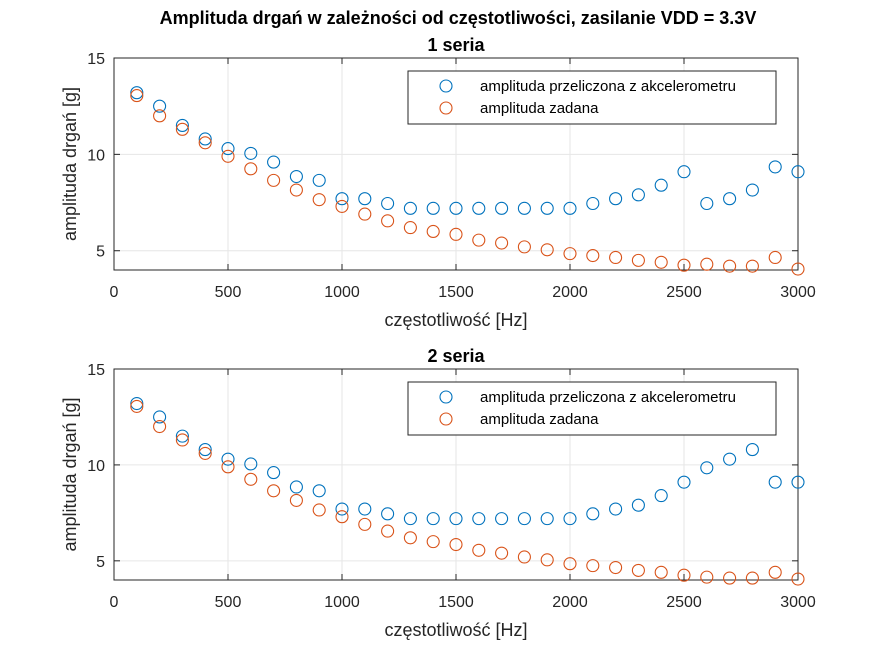 The image size is (875, 656). Describe the element at coordinates (539, 419) in the screenshot. I see `legend-label: amplituda zadana` at that location.